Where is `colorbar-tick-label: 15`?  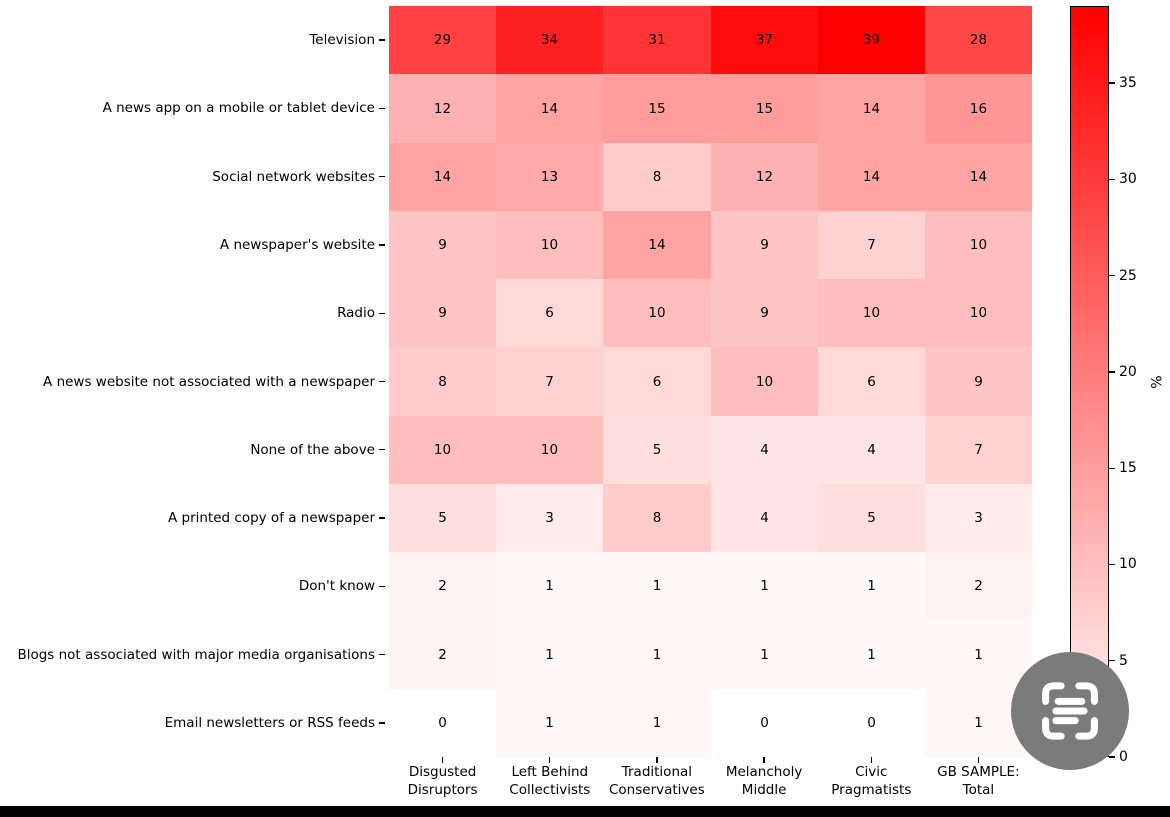
colorbar-tick-label: 15 is located at coordinates (1128, 468).